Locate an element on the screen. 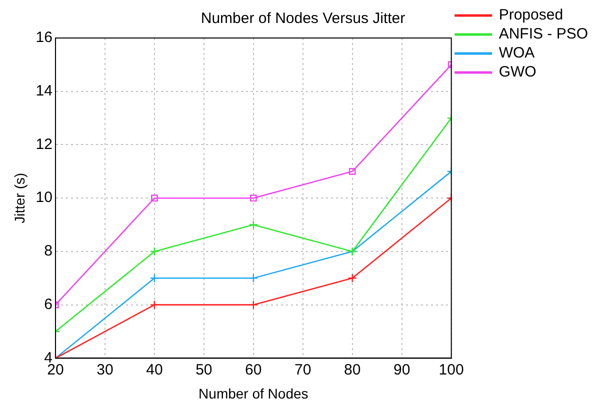 The height and width of the screenshot is (411, 604). x-tick-label: 40 is located at coordinates (154, 369).